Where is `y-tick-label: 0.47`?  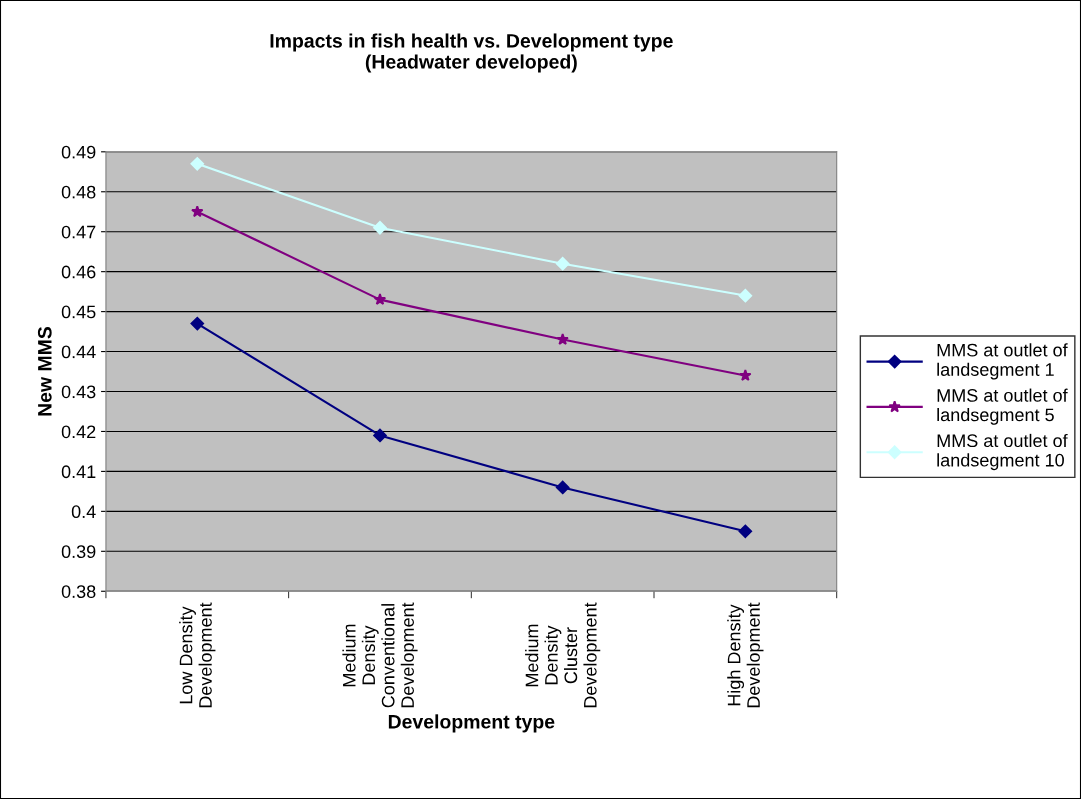
y-tick-label: 0.47 is located at coordinates (78, 232).